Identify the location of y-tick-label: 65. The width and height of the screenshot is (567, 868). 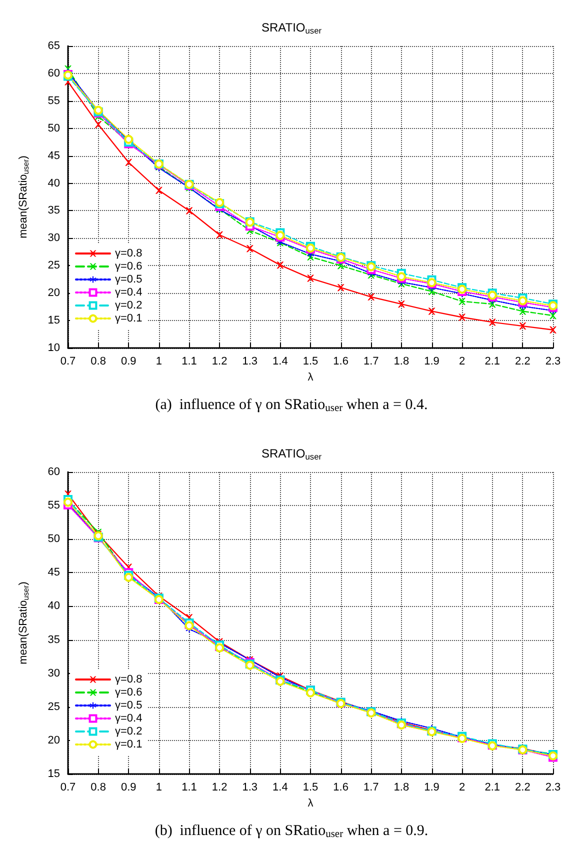
(54, 46).